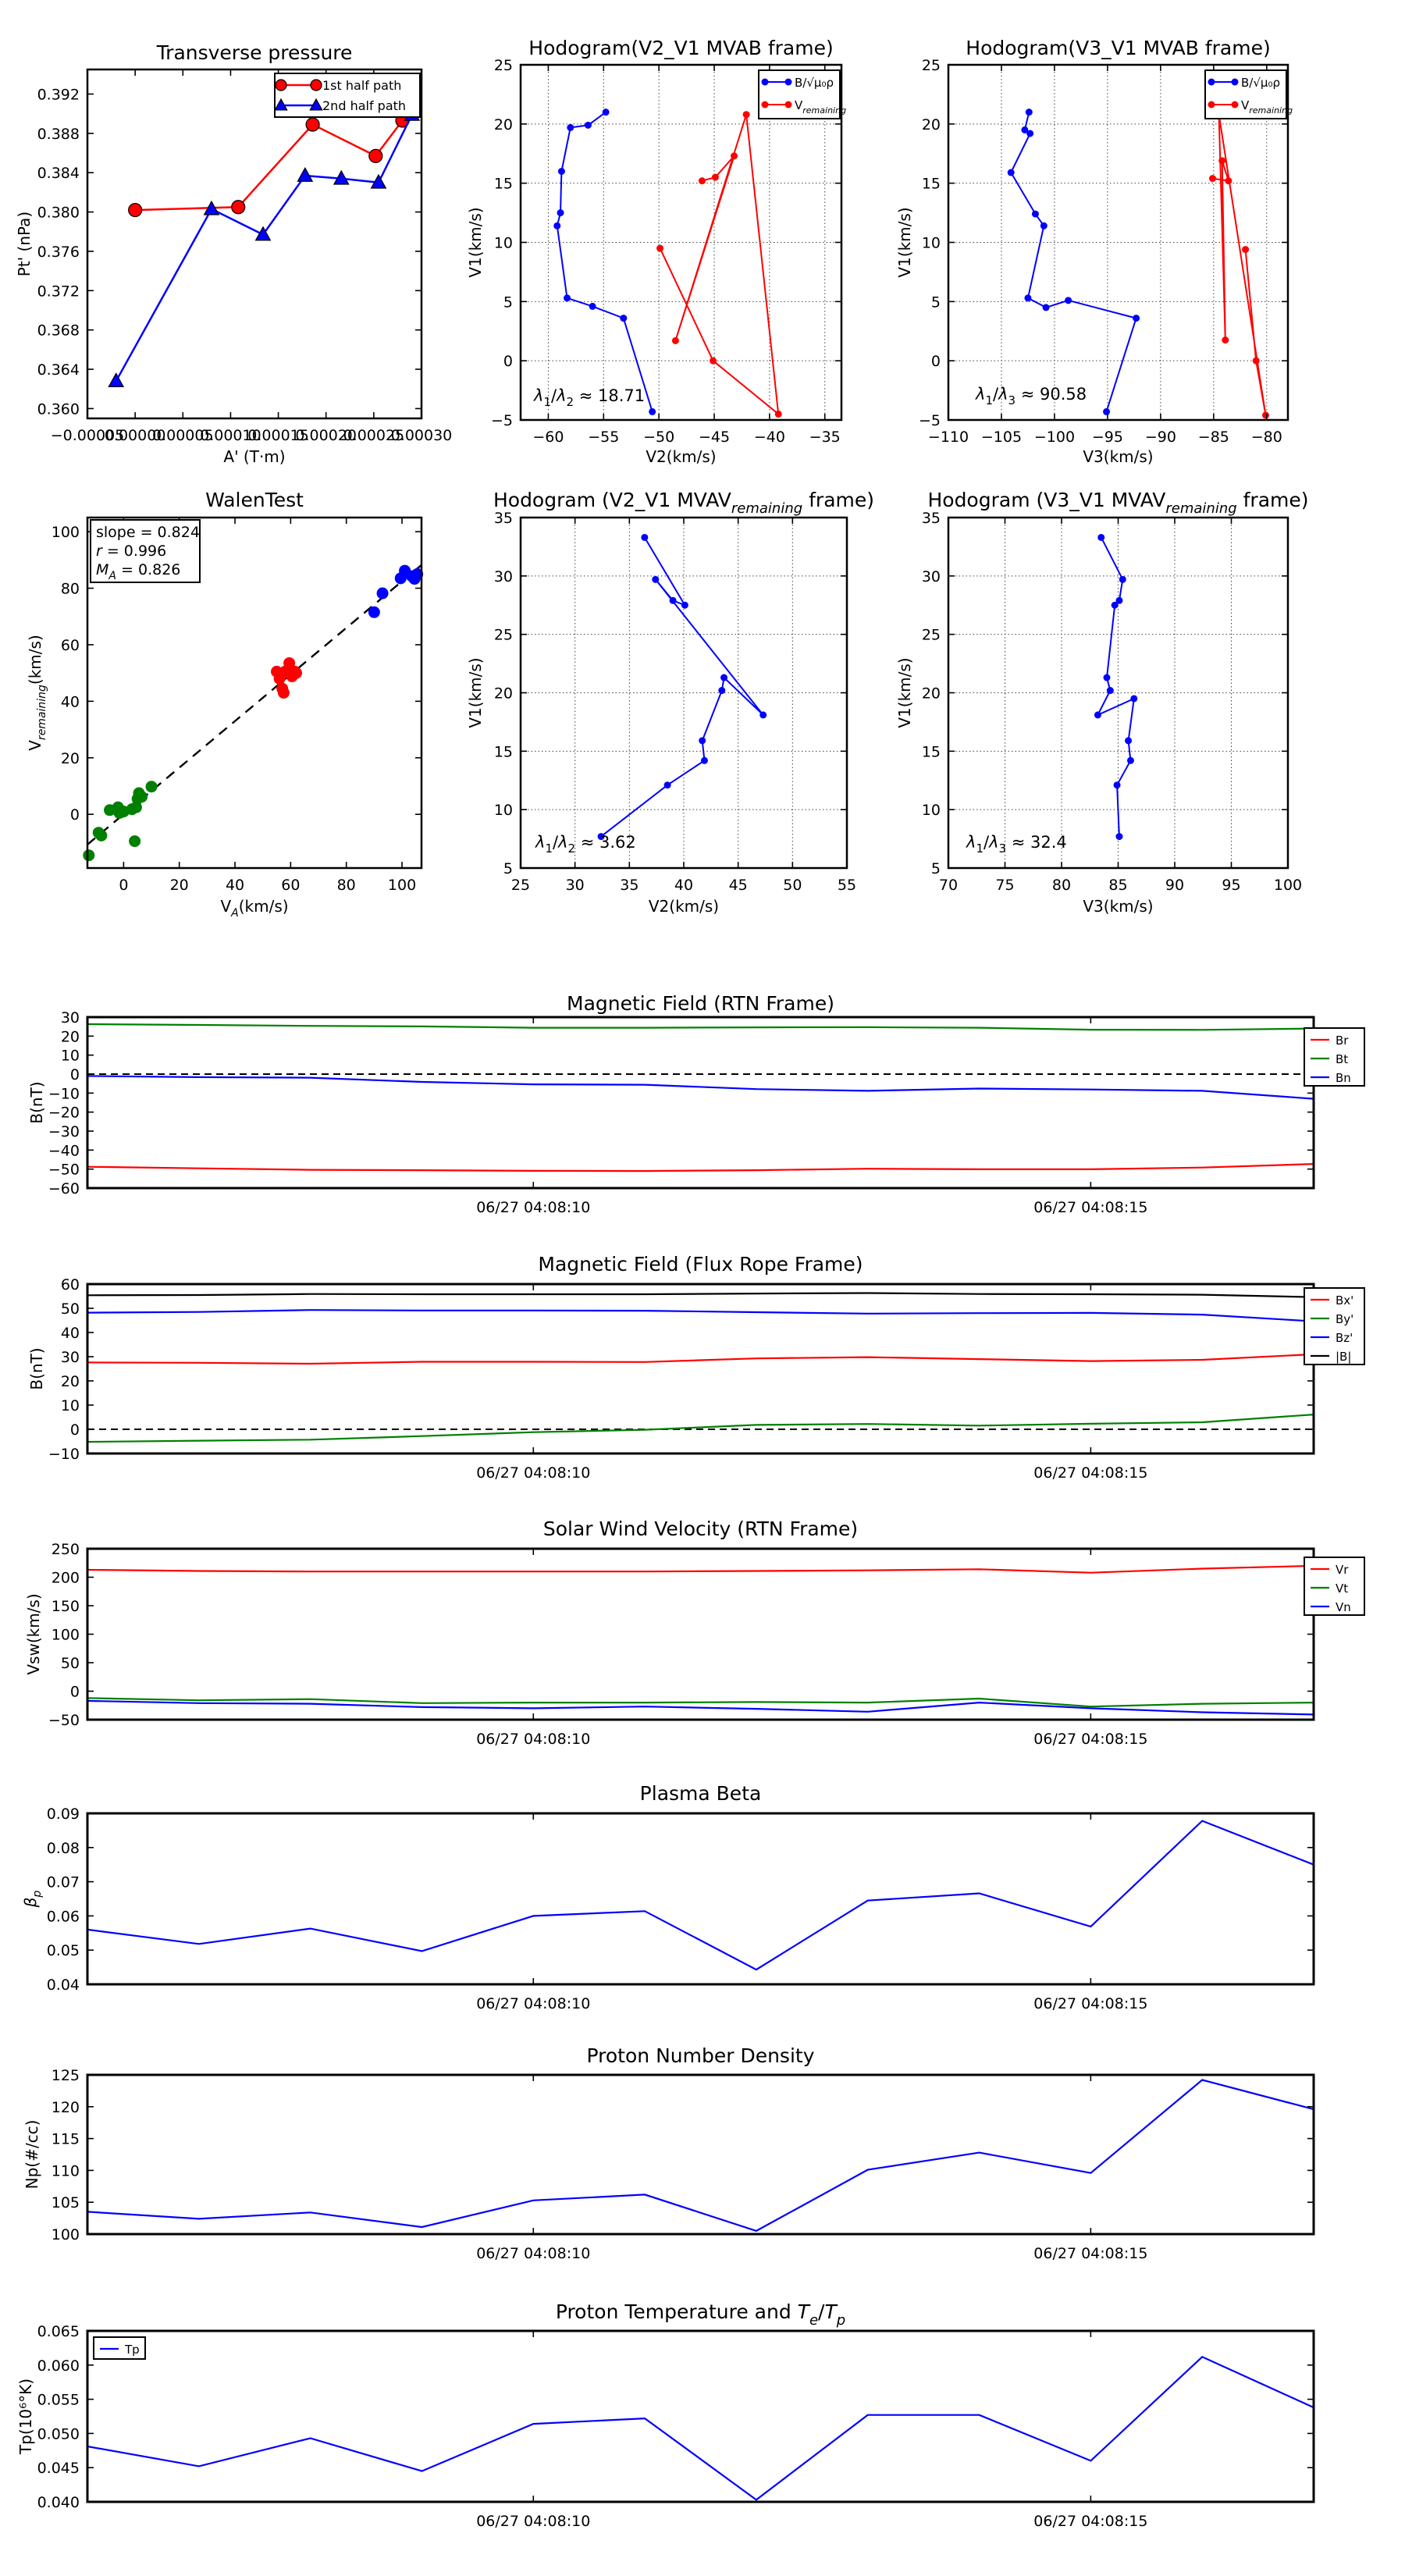  Describe the element at coordinates (64, 1093) in the screenshot. I see `y-tick-label: −10` at that location.